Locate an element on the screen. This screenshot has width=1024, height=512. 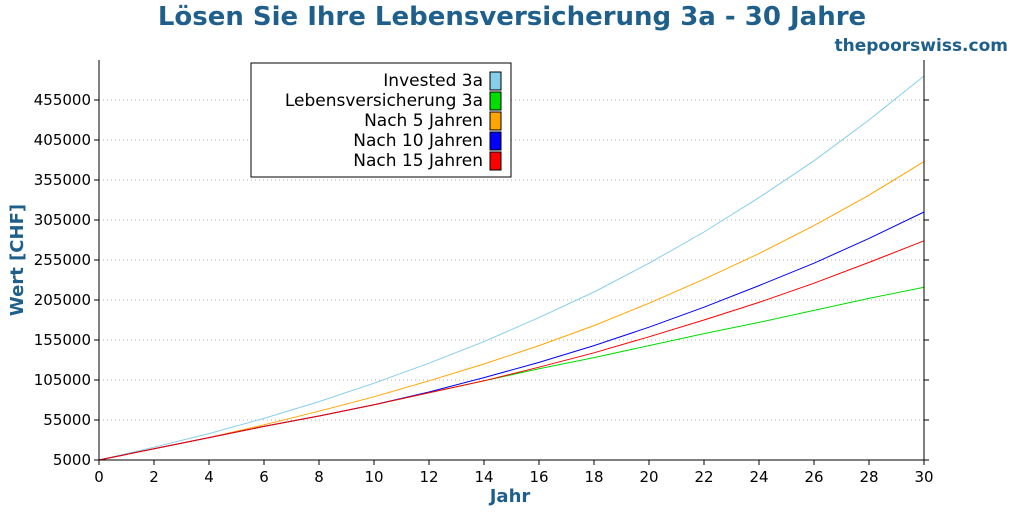
y-tick-label: 55000 is located at coordinates (67, 420).